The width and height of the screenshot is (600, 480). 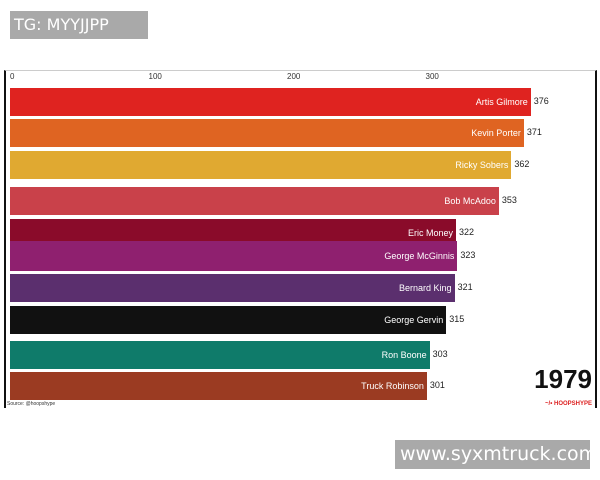 I want to click on bar: Artis Gilmore, so click(x=270, y=102).